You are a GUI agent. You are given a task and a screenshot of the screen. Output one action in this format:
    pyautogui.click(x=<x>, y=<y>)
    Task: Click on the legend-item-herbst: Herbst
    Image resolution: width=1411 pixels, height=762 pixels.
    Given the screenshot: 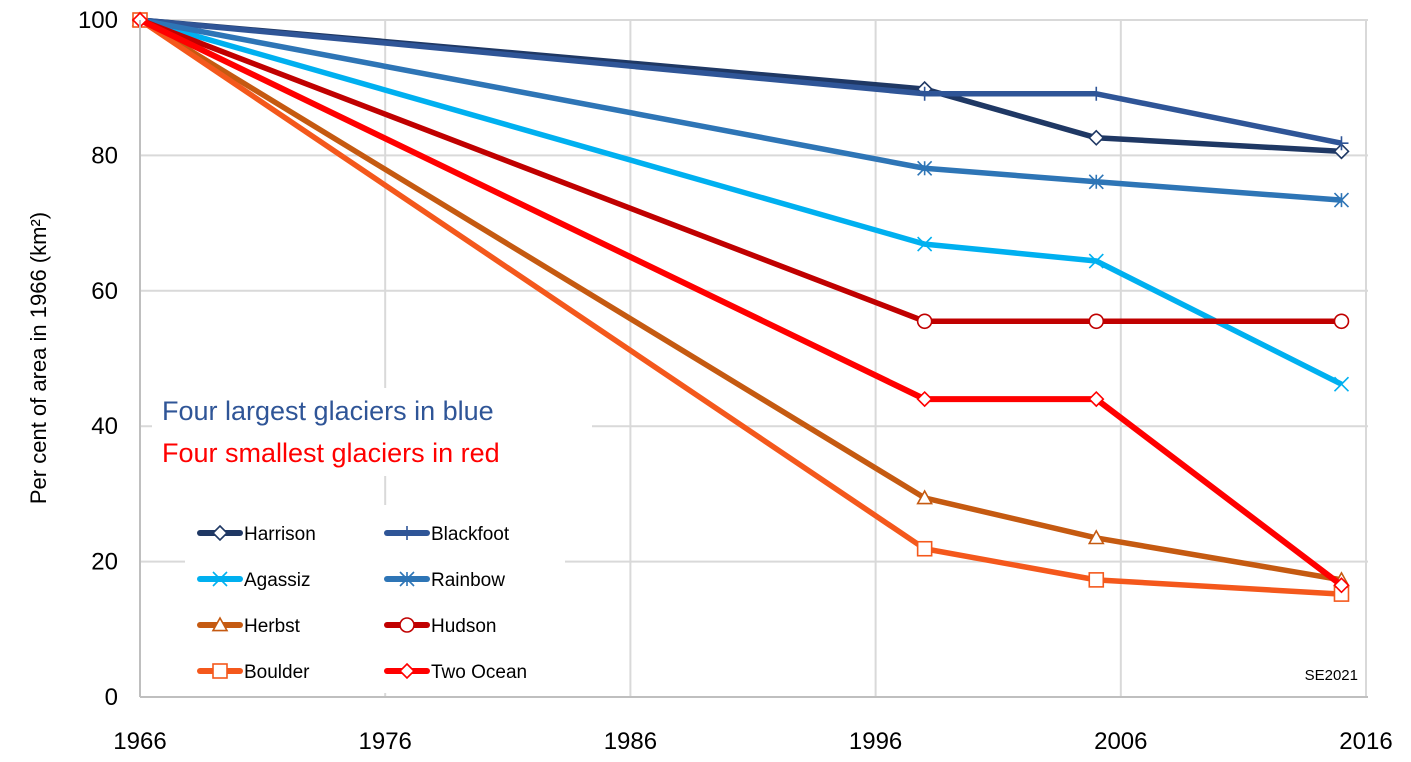 What is the action you would take?
    pyautogui.click(x=249, y=626)
    